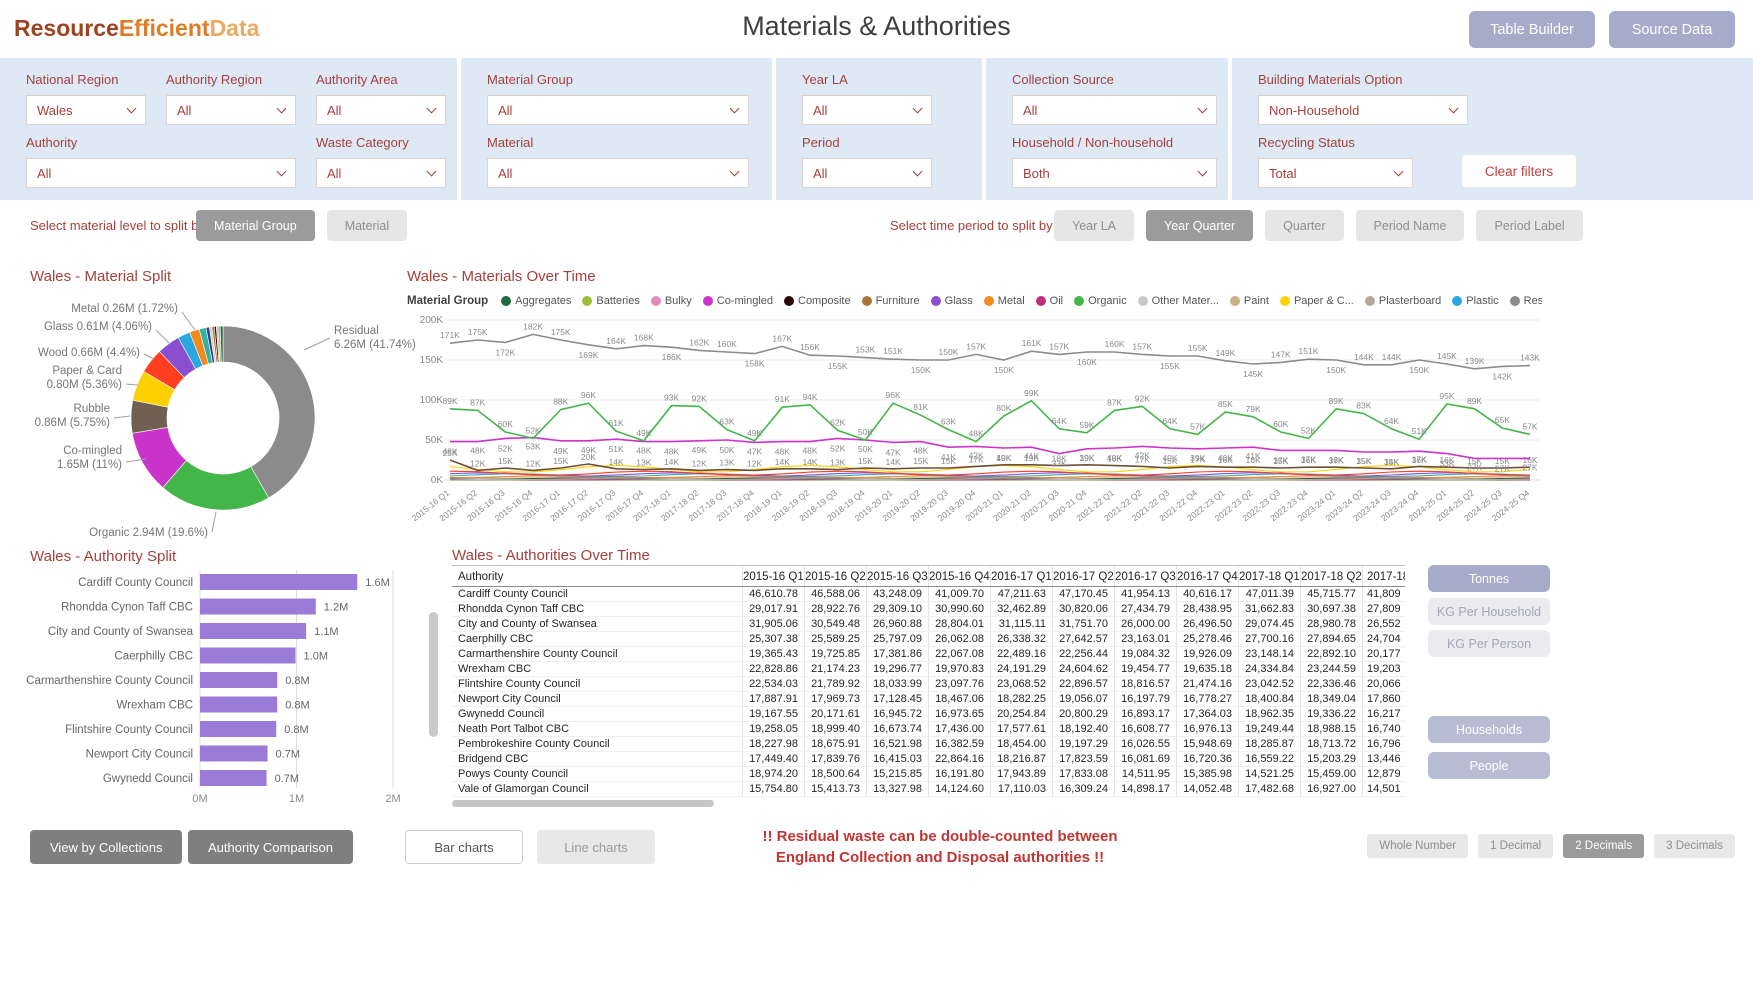 This screenshot has width=1753, height=983. Describe the element at coordinates (239, 680) in the screenshot. I see `authority-bar-carmarthenshire-county-council` at that location.